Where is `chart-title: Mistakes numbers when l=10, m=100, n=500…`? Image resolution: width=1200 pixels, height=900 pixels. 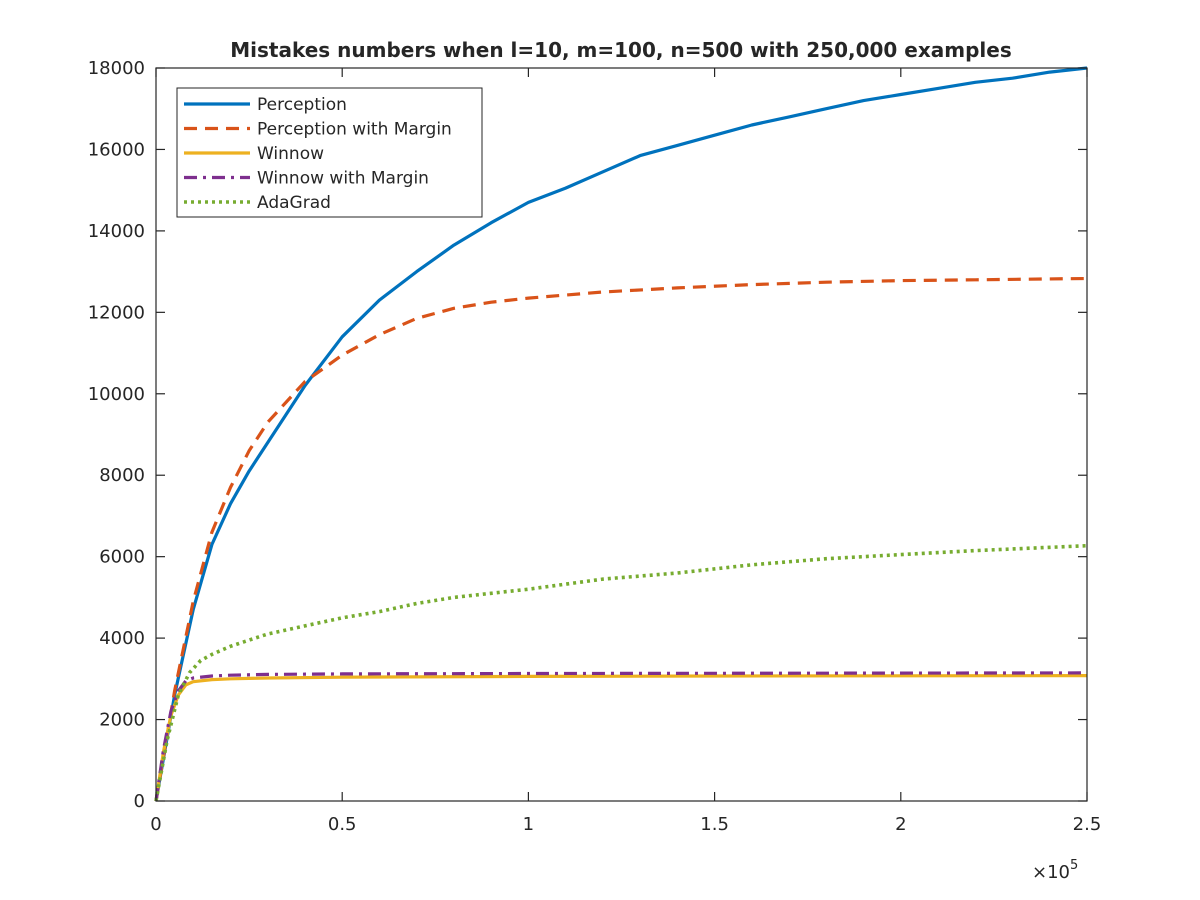
chart-title: Mistakes numbers when l=10, m=100, n=500… is located at coordinates (621, 50).